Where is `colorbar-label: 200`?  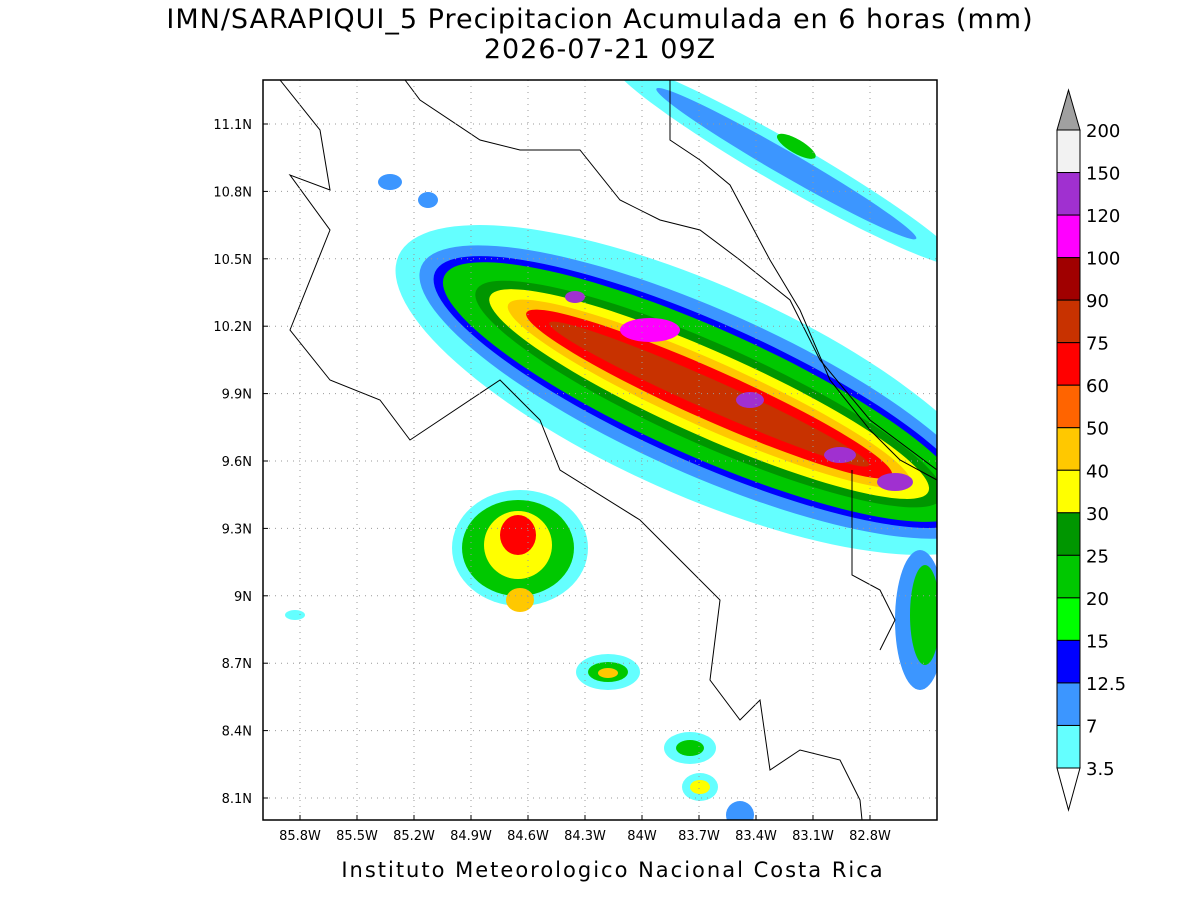
colorbar-label: 200 is located at coordinates (1103, 131).